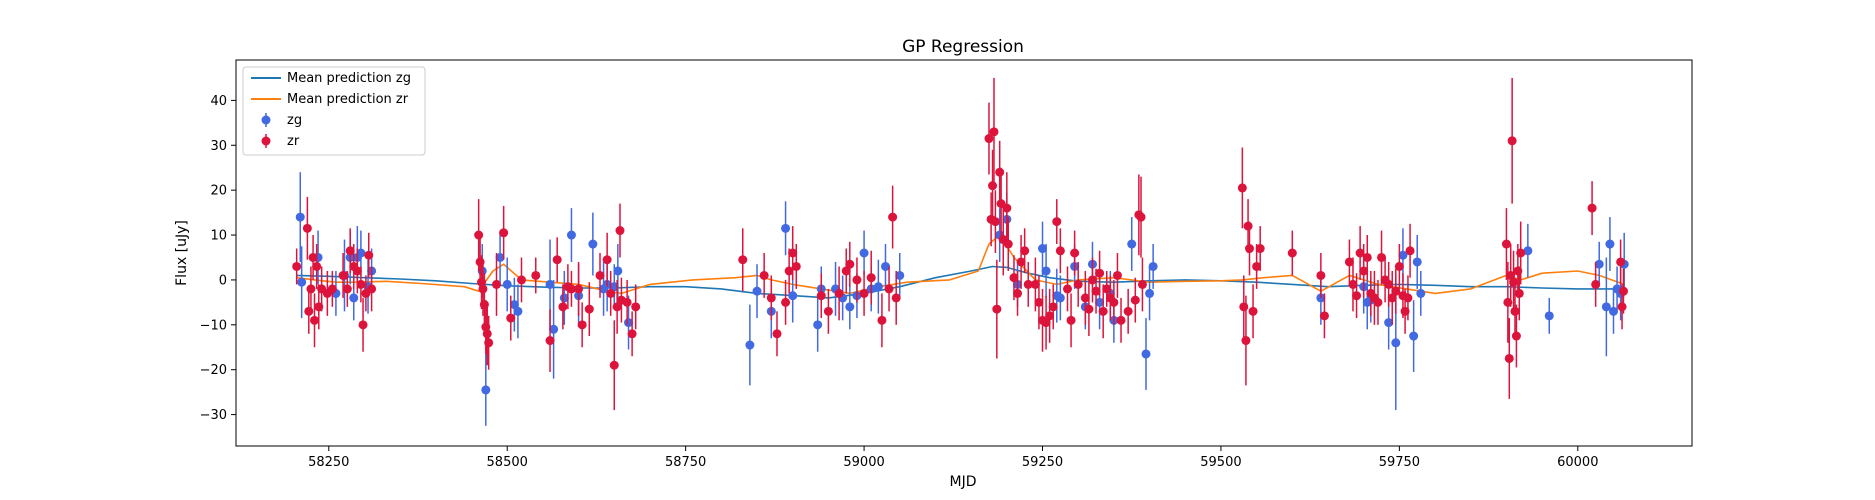 This screenshot has width=1875, height=500. Describe the element at coordinates (953, 458) in the screenshot. I see `x-axis-ticks: 58250 58500 58750 59000 59250 59500 59750 60000` at that location.